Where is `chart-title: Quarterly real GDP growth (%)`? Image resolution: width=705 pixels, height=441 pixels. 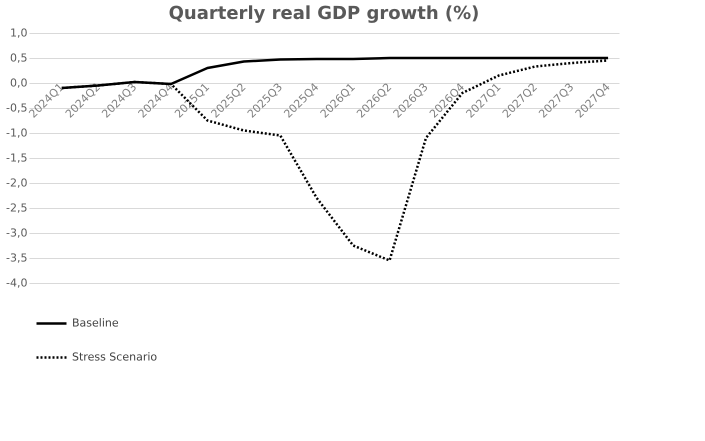
chart-title: Quarterly real GDP growth (%) is located at coordinates (324, 13).